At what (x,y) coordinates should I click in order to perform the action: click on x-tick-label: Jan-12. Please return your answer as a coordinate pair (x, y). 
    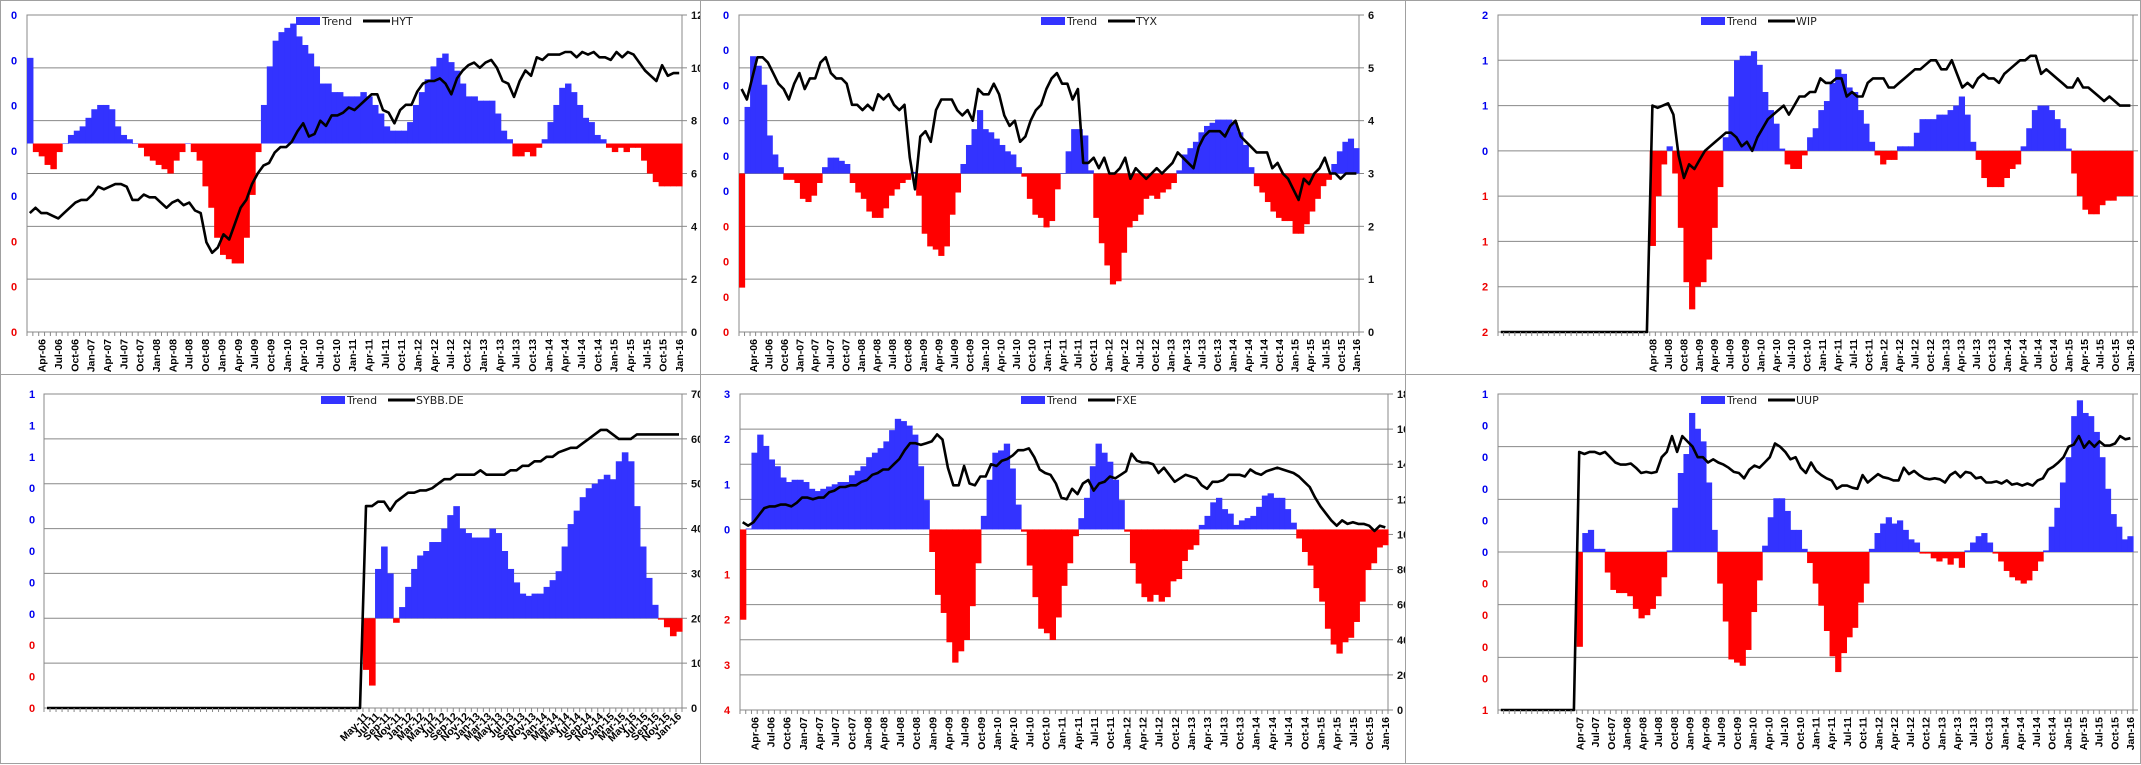
    Looking at the image, I should click on (1127, 733).